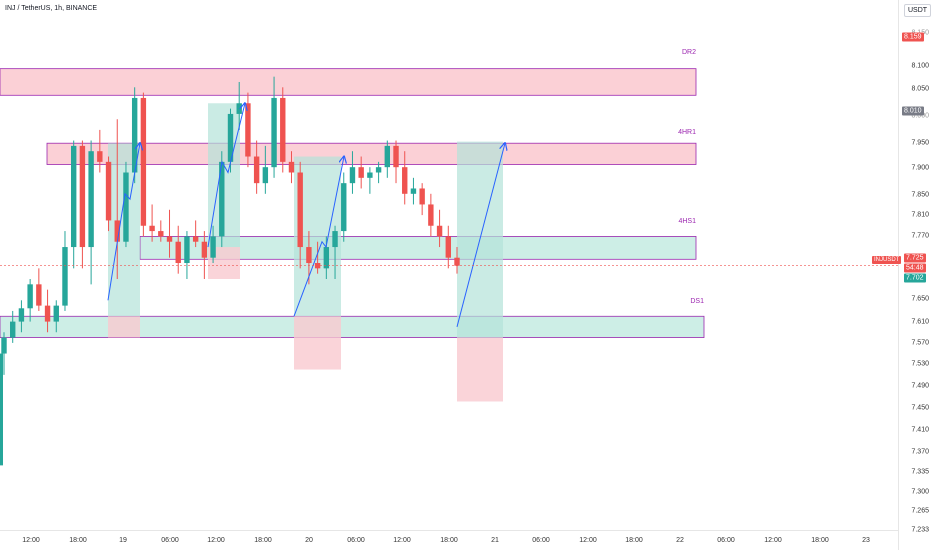 This screenshot has height=551, width=932. I want to click on time-tick: 22, so click(680, 540).